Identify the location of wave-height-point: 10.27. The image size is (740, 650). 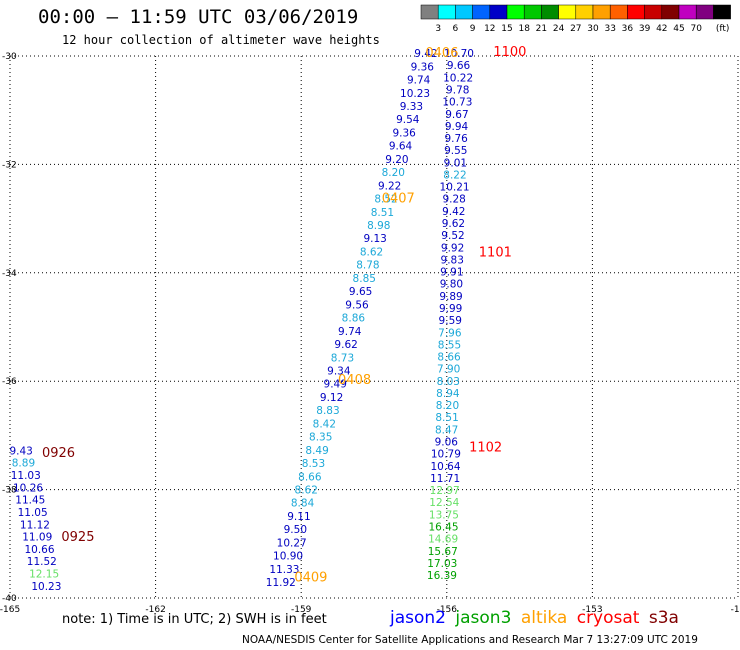
(292, 543).